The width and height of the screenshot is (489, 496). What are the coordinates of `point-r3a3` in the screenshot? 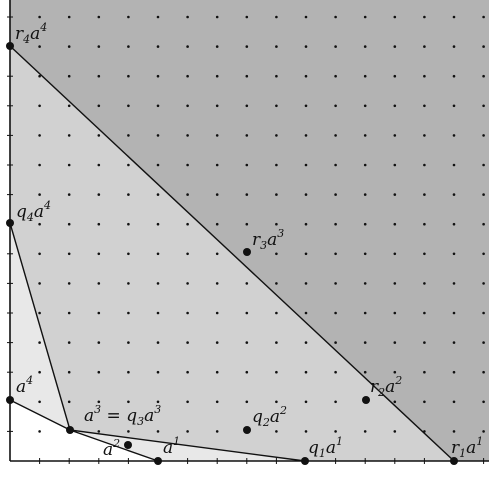 It's located at (247, 252).